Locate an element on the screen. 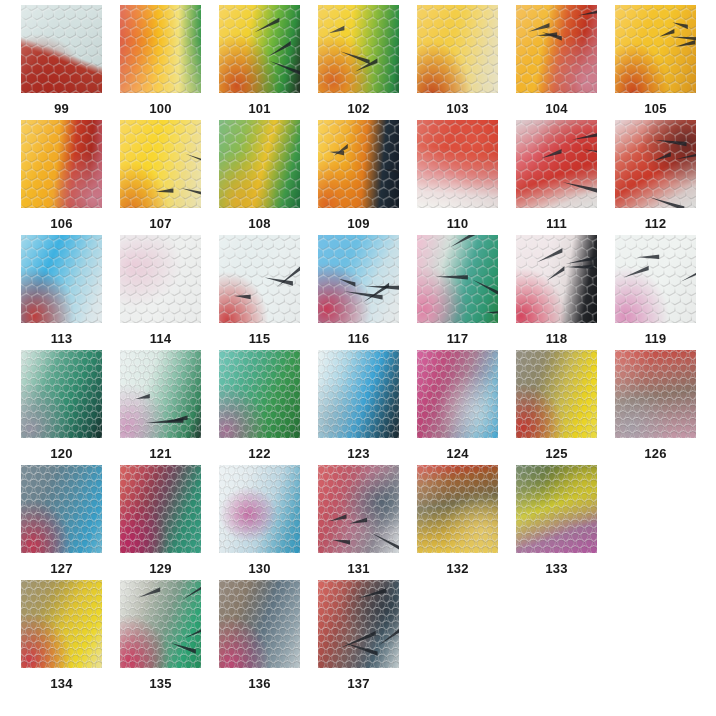 This screenshot has height=716, width=716. swatch-number-label: 124 is located at coordinates (457, 453).